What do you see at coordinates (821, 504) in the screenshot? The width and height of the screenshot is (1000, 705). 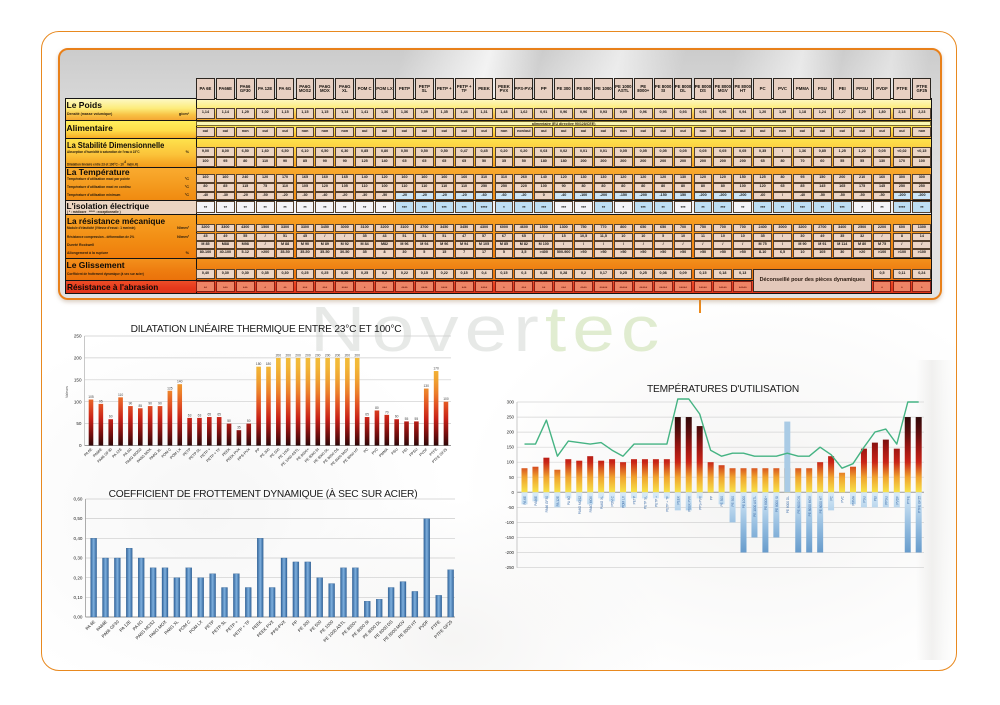 I see `svg-text: PE 8000 HT` at bounding box center [821, 504].